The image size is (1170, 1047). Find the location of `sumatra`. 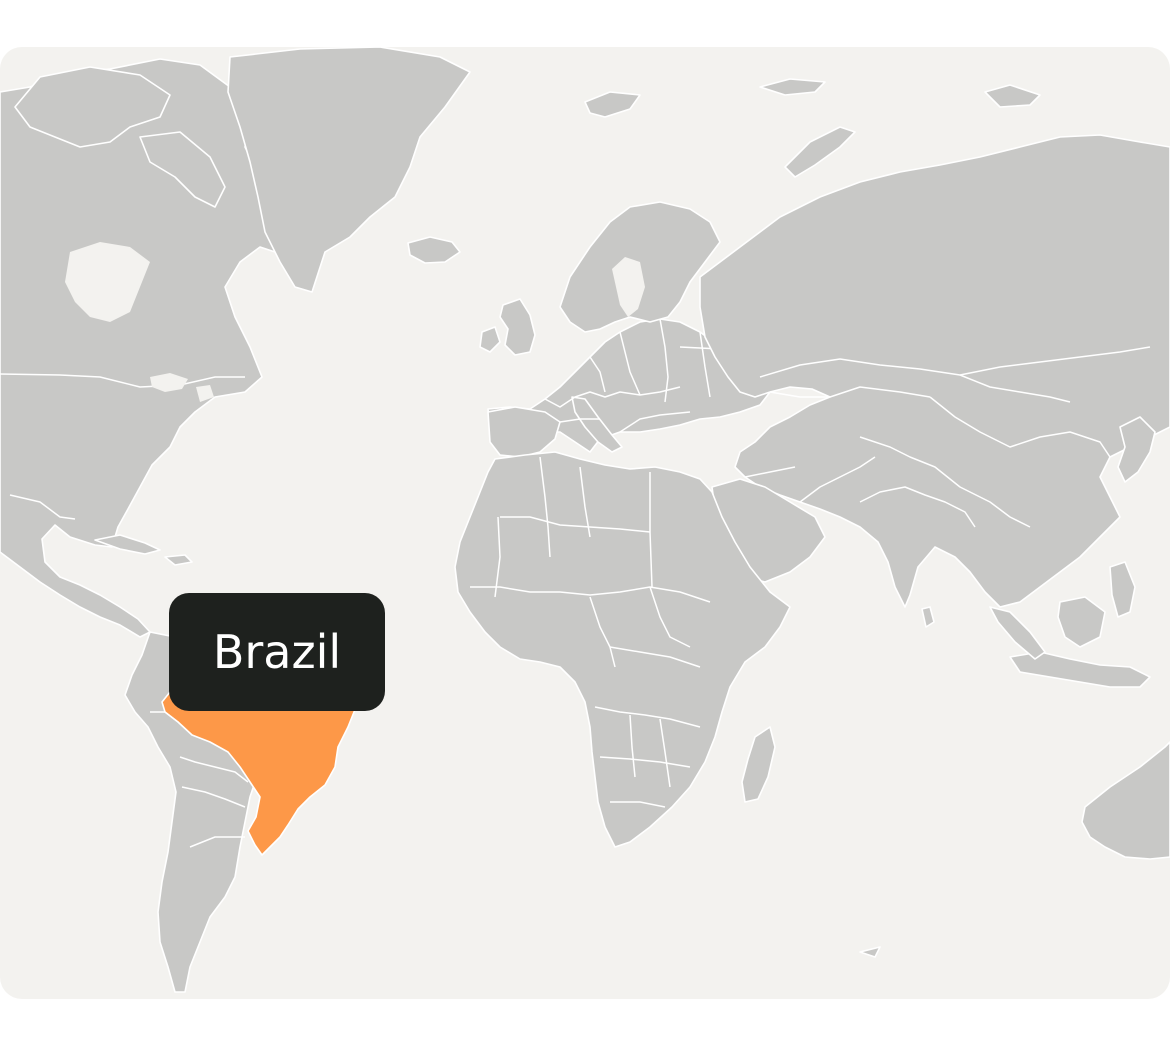

sumatra is located at coordinates (1017, 633).